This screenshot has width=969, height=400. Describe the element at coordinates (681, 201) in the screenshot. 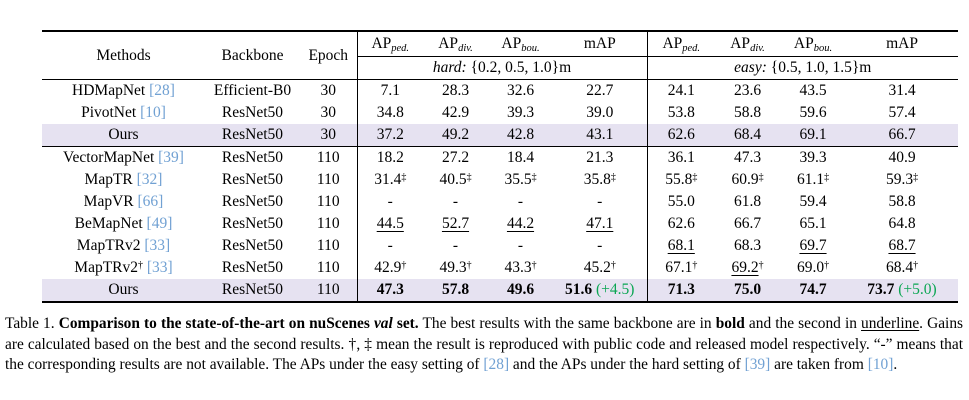

I see `value-text: 55.0` at that location.